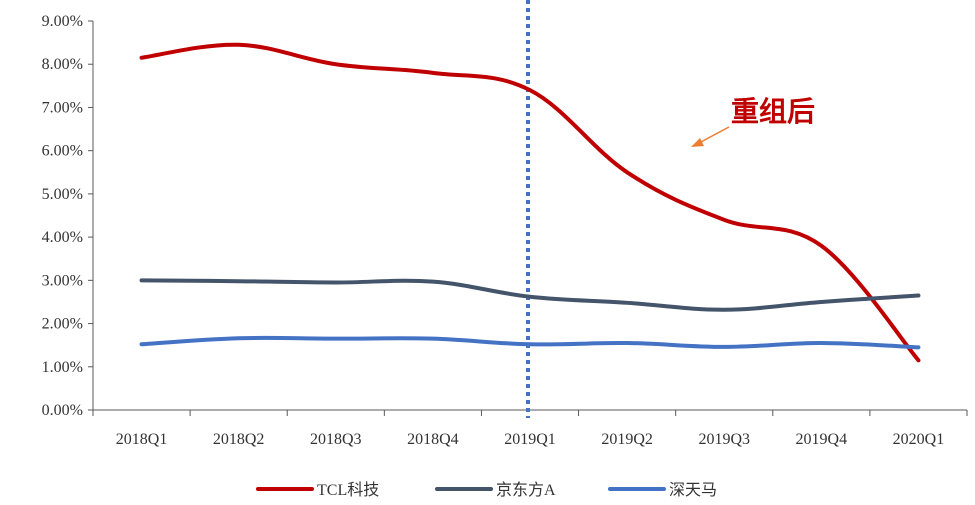 Image resolution: width=975 pixels, height=505 pixels. I want to click on y-tick-label: 3.00%, so click(62, 280).